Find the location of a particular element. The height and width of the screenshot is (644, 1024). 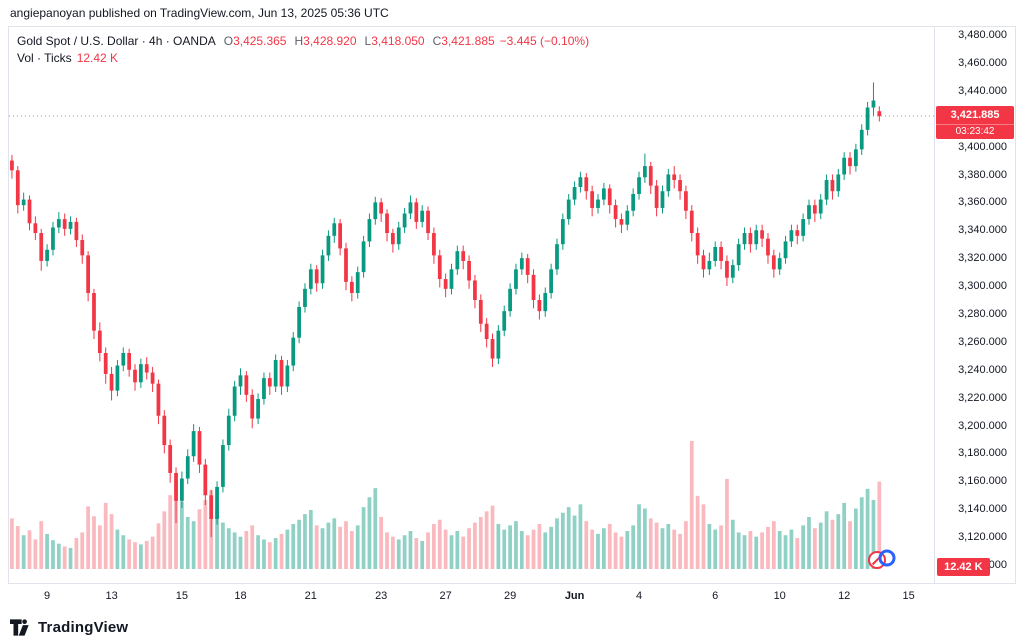

time-axis-label: 10 is located at coordinates (779, 596).